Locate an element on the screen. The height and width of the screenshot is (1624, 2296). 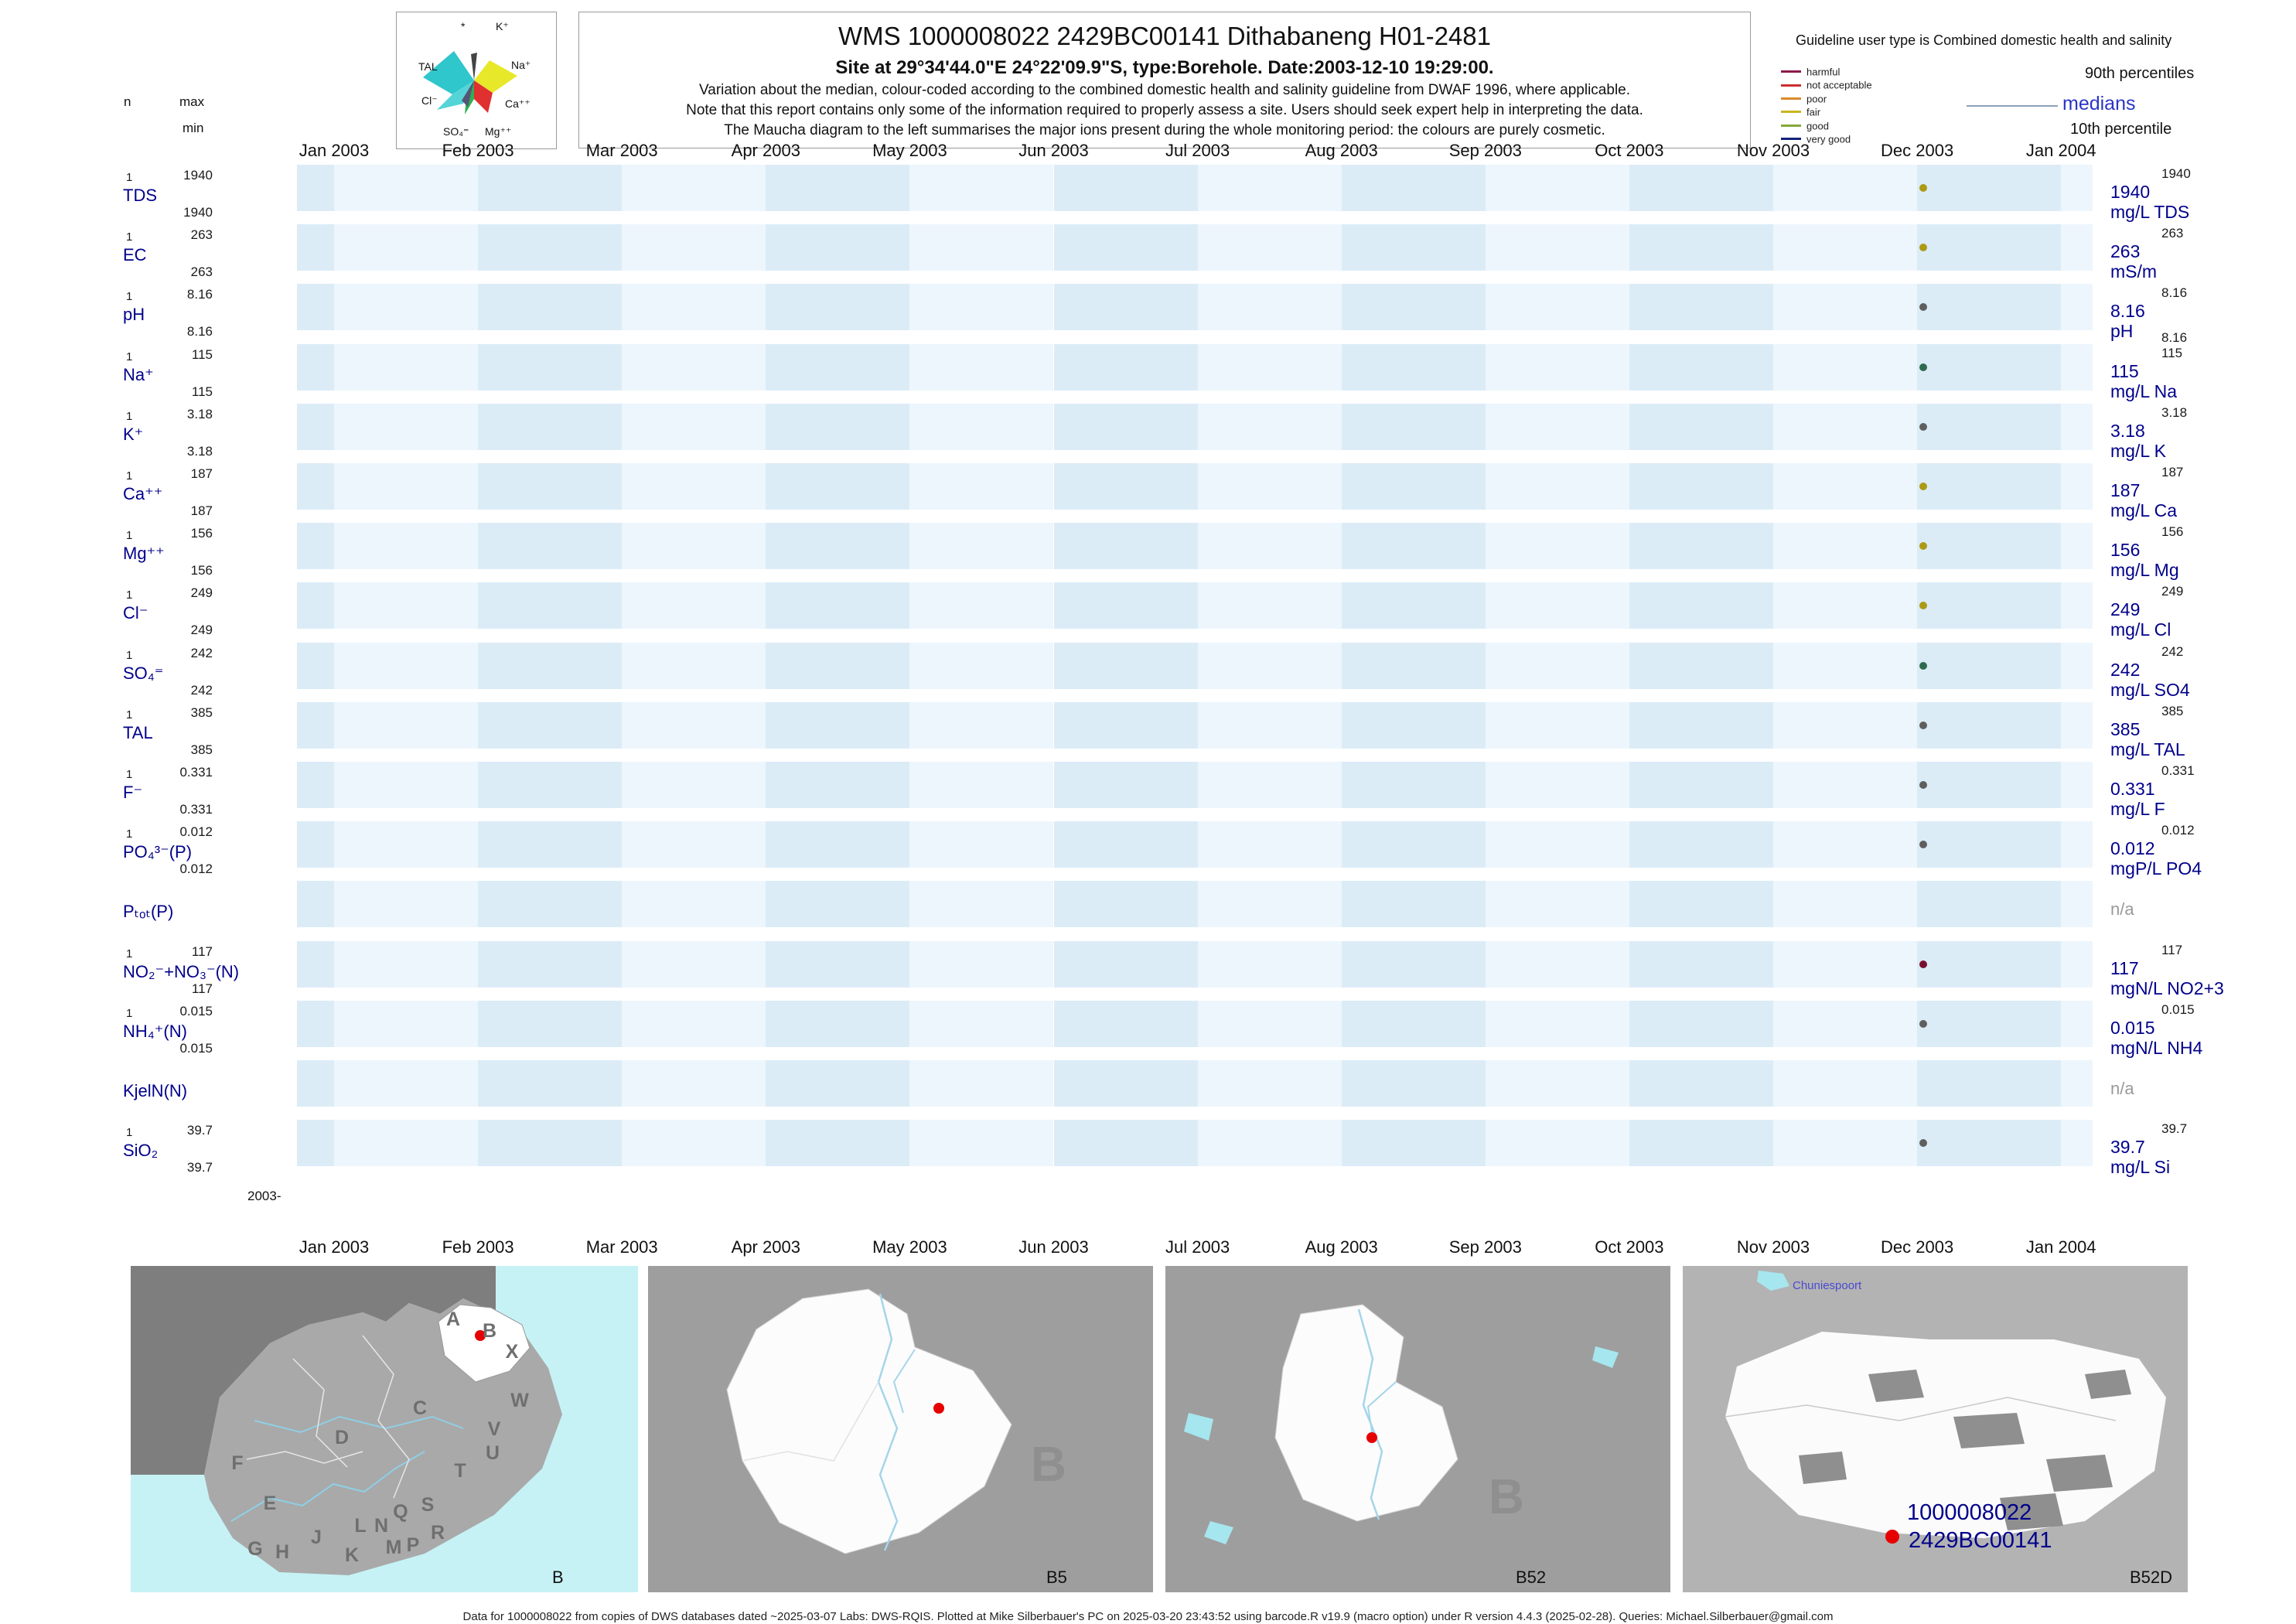
unit-label: mg/L Ca is located at coordinates (2144, 510).